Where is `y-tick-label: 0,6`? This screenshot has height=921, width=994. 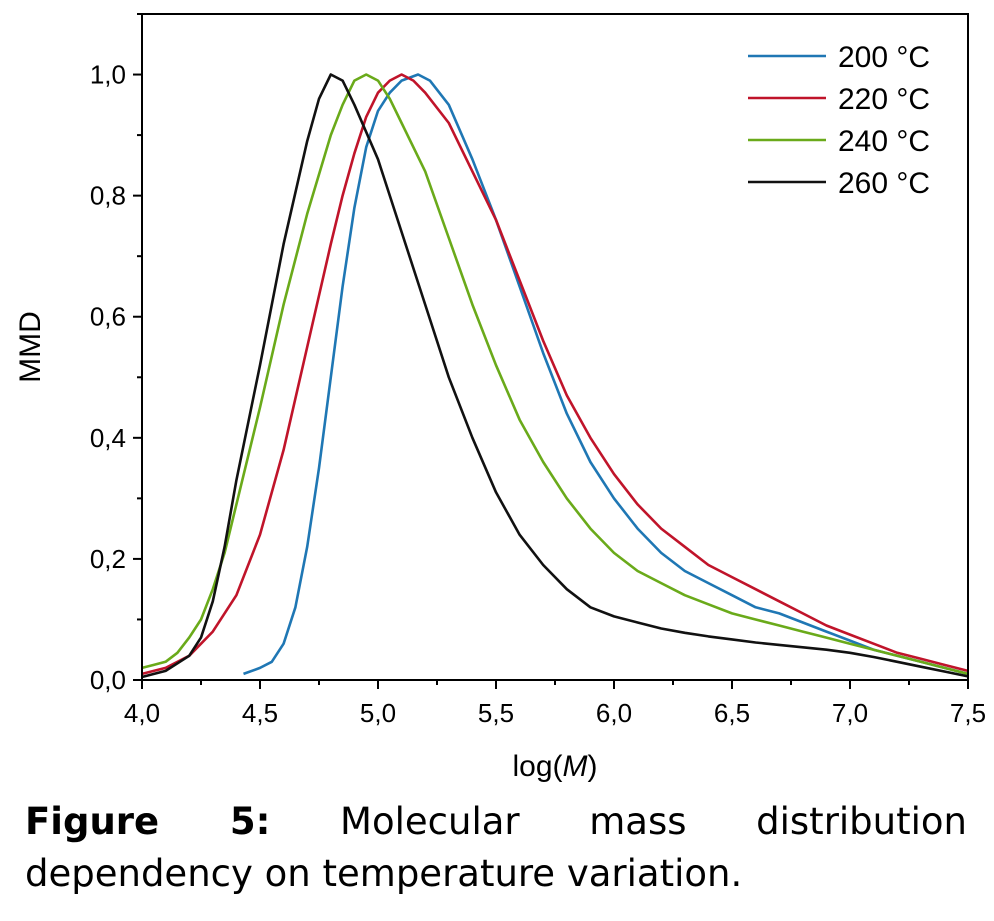 y-tick-label: 0,6 is located at coordinates (108, 317).